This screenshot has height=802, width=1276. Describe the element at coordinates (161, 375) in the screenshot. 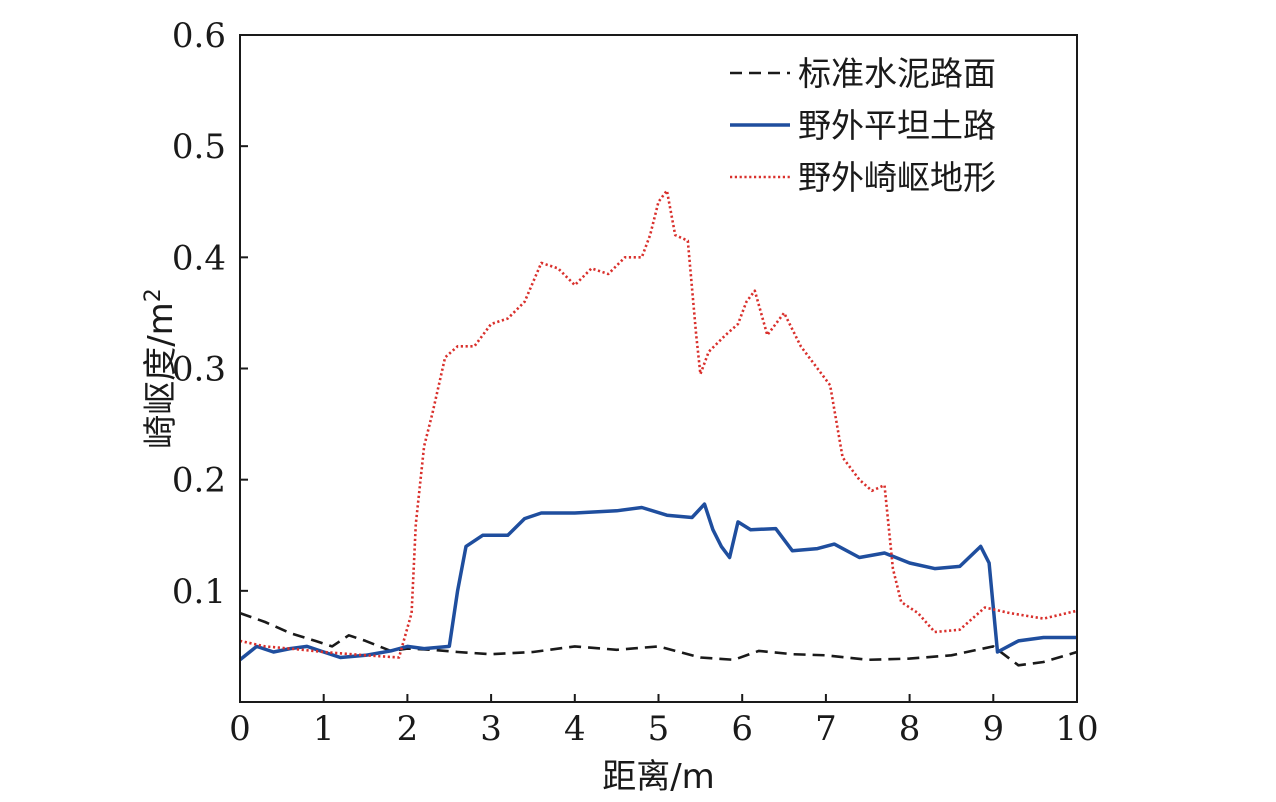

I see `y-axis-title-main: 崎岖度/m` at that location.